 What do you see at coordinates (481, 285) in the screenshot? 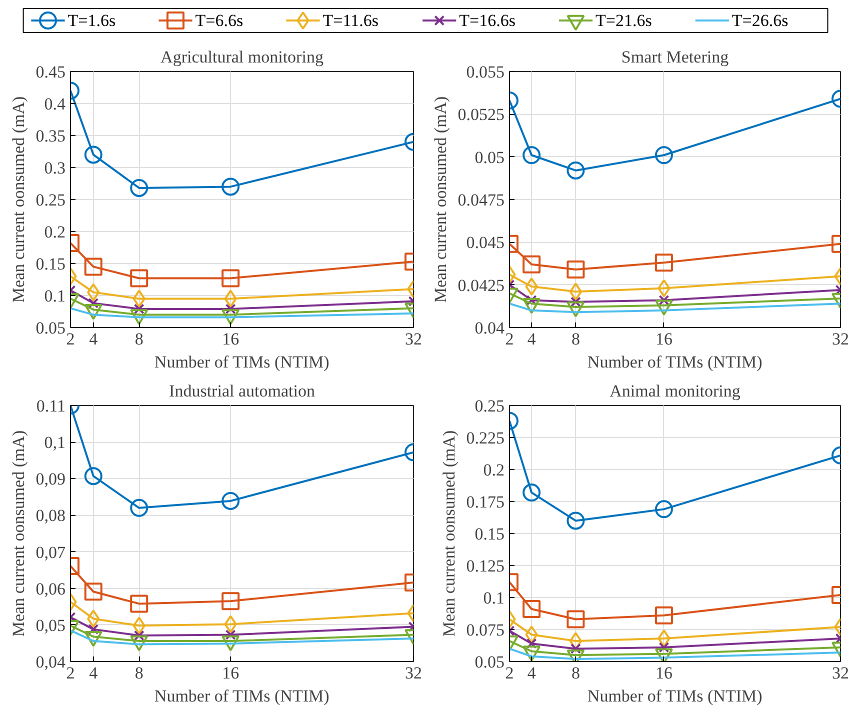
I see `y-tick-label: 0.0425` at bounding box center [481, 285].